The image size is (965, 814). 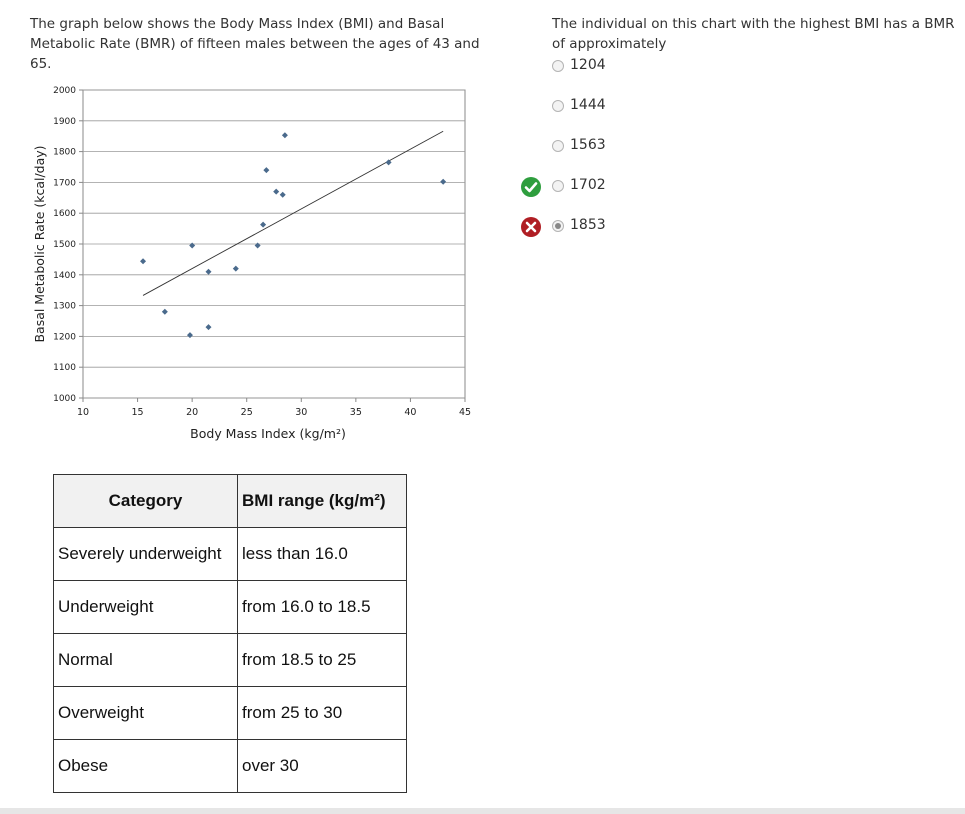 What do you see at coordinates (531, 187) in the screenshot?
I see `correct-check-icon` at bounding box center [531, 187].